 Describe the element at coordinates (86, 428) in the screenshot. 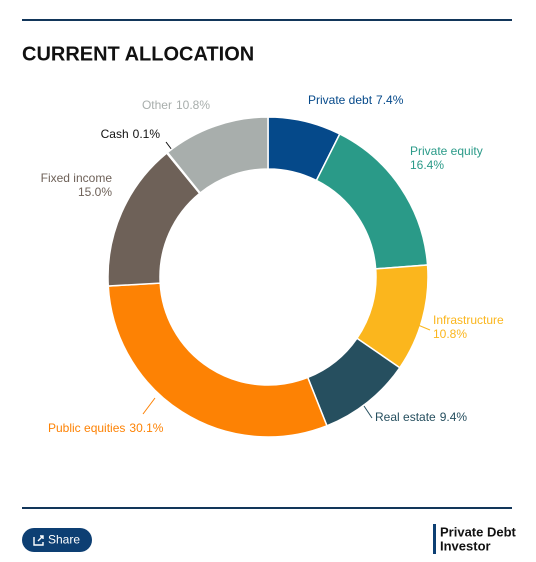

I see `segment-label: Public equities` at that location.